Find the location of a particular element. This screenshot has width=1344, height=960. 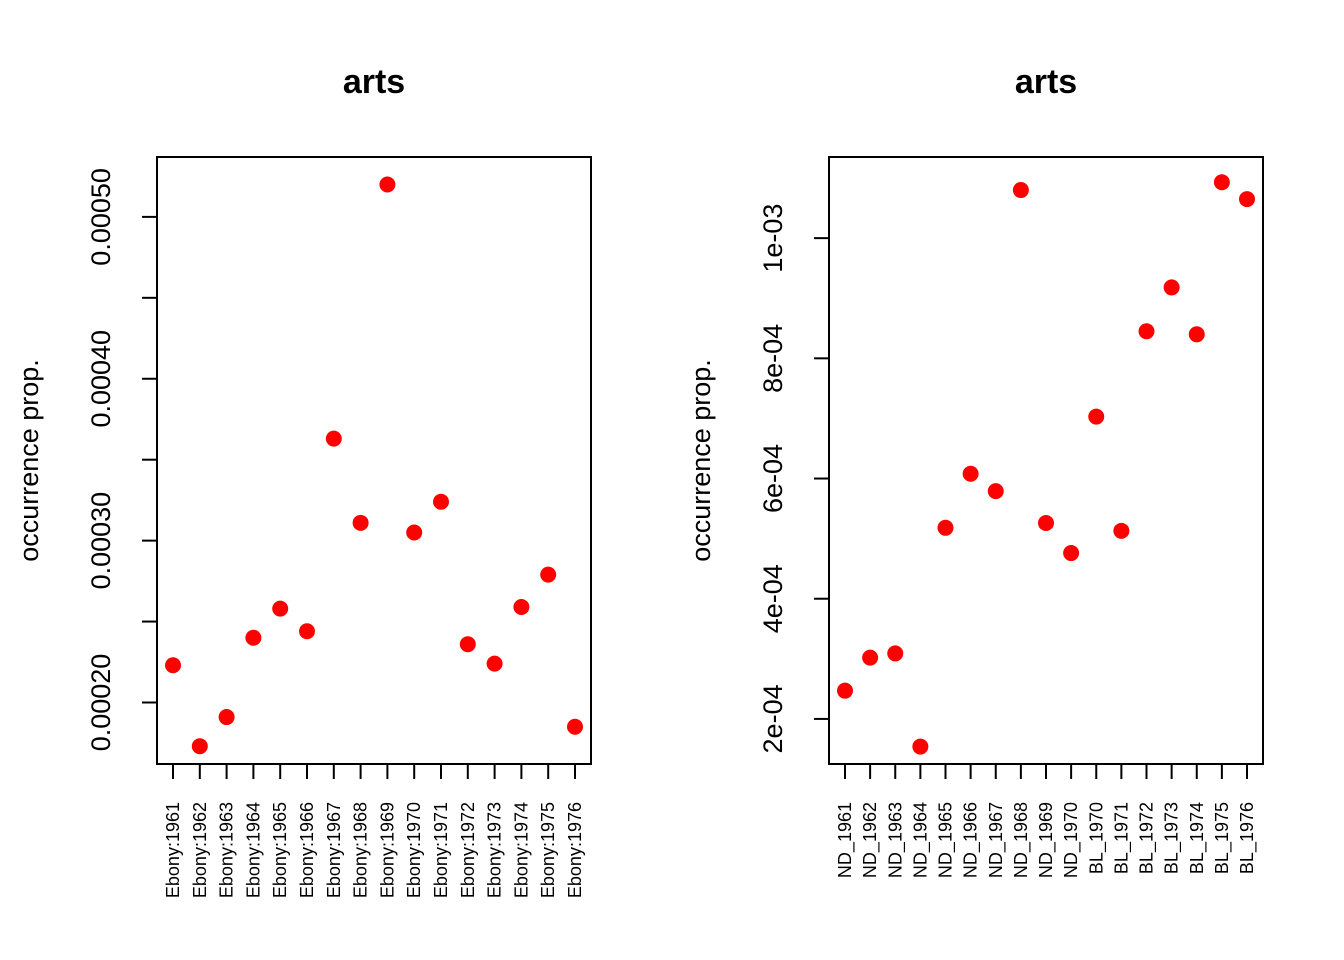

x-tick-label: Ebony:1962 is located at coordinates (200, 850).